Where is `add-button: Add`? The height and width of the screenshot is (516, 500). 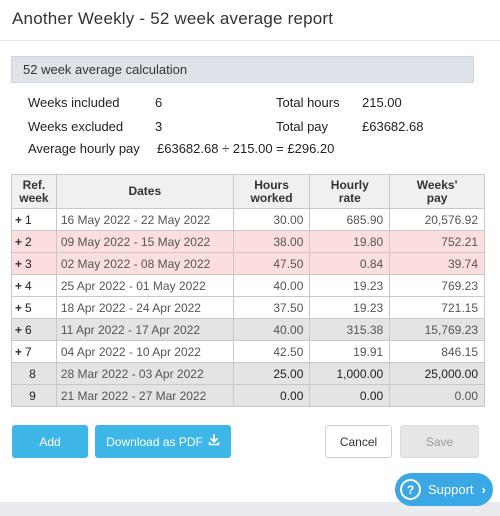 add-button: Add is located at coordinates (50, 441).